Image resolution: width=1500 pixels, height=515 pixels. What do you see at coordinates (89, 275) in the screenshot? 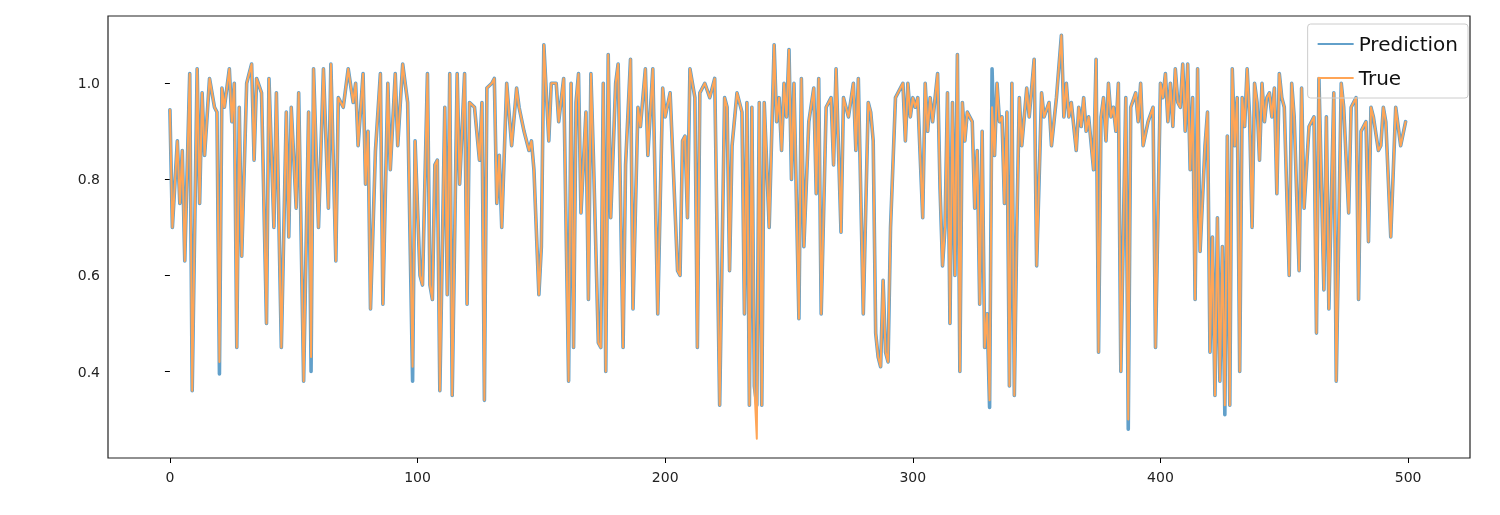
I see `y-tick-label: 0.6` at bounding box center [89, 275].